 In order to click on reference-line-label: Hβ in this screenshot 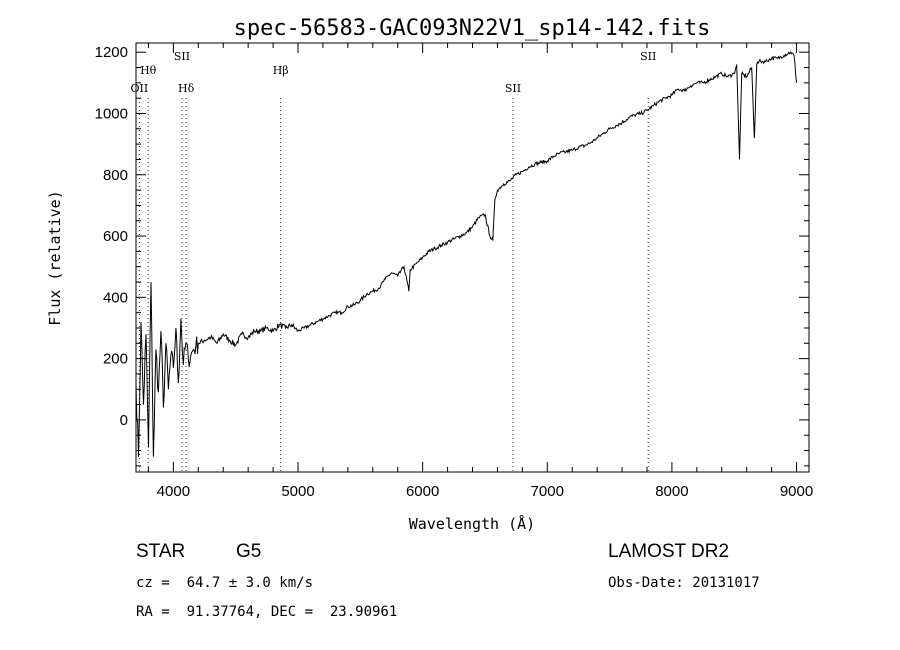, I will do `click(281, 70)`.